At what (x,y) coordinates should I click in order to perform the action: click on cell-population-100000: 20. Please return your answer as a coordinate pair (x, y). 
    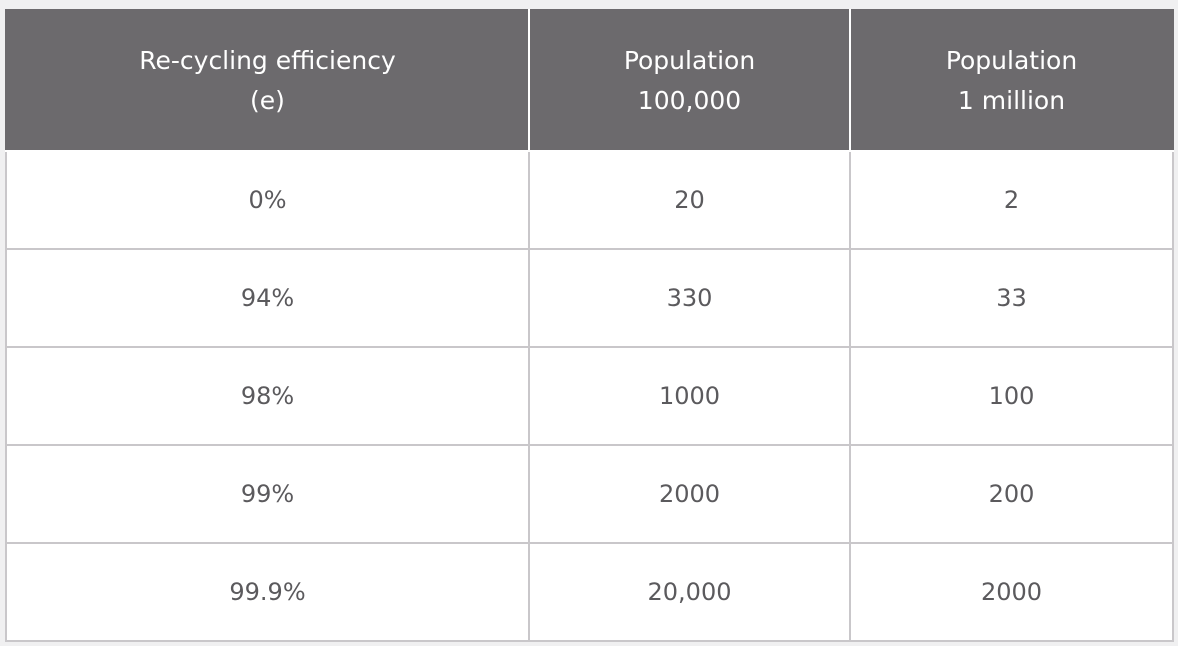
    Looking at the image, I should click on (689, 200).